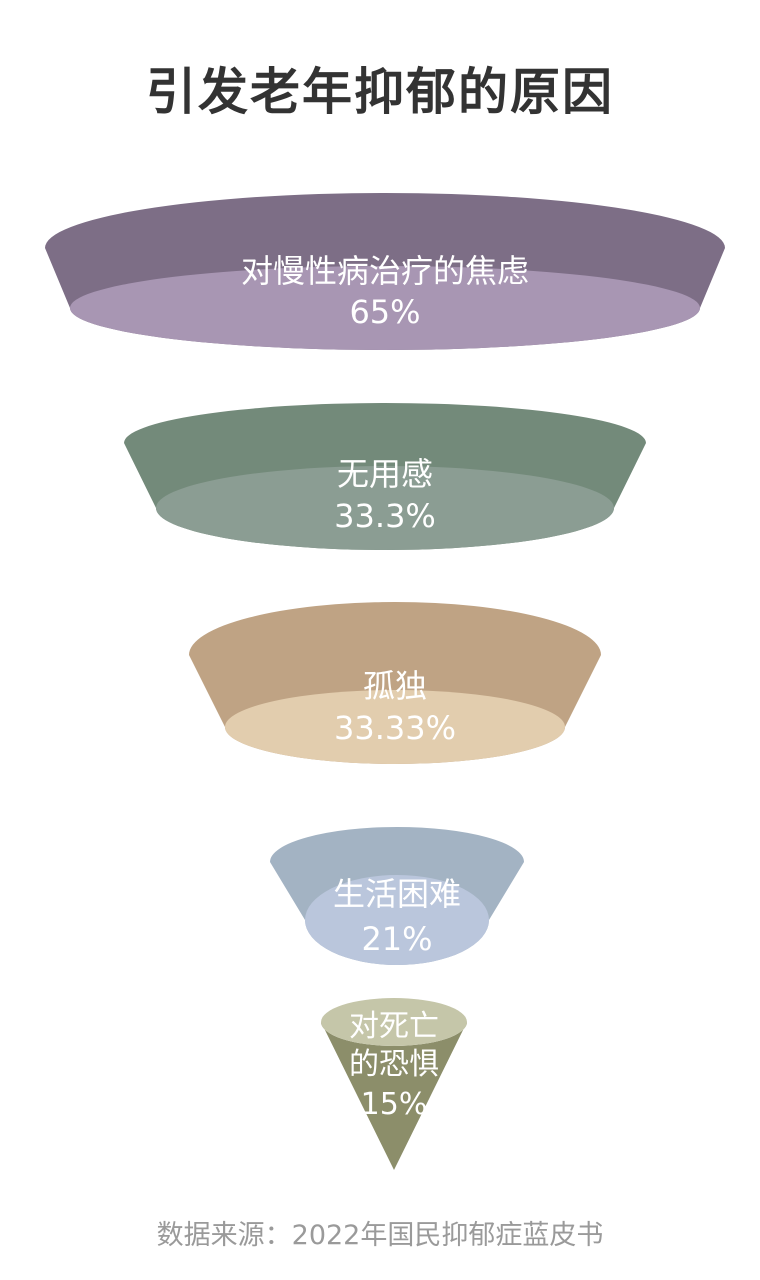 The height and width of the screenshot is (1280, 760). I want to click on chart-title: 引发老年抑郁的原因, so click(380, 92).